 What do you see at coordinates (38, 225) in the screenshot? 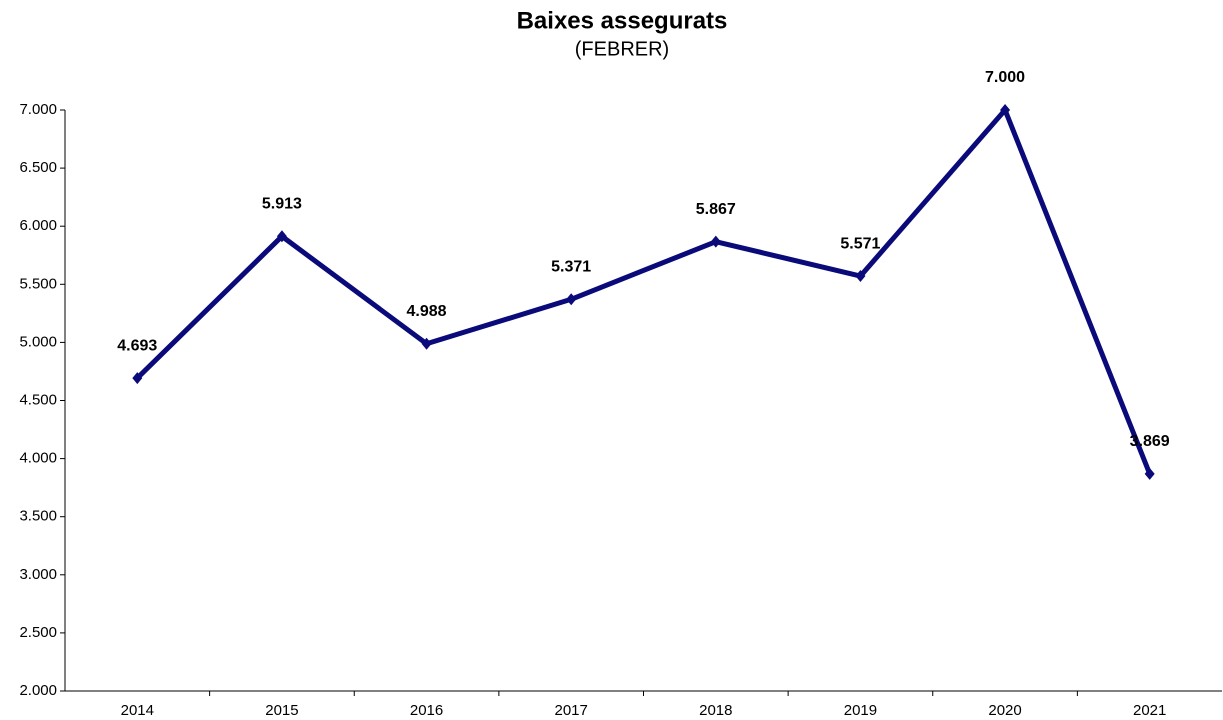
I see `y-tick-label: 6.000` at bounding box center [38, 225].